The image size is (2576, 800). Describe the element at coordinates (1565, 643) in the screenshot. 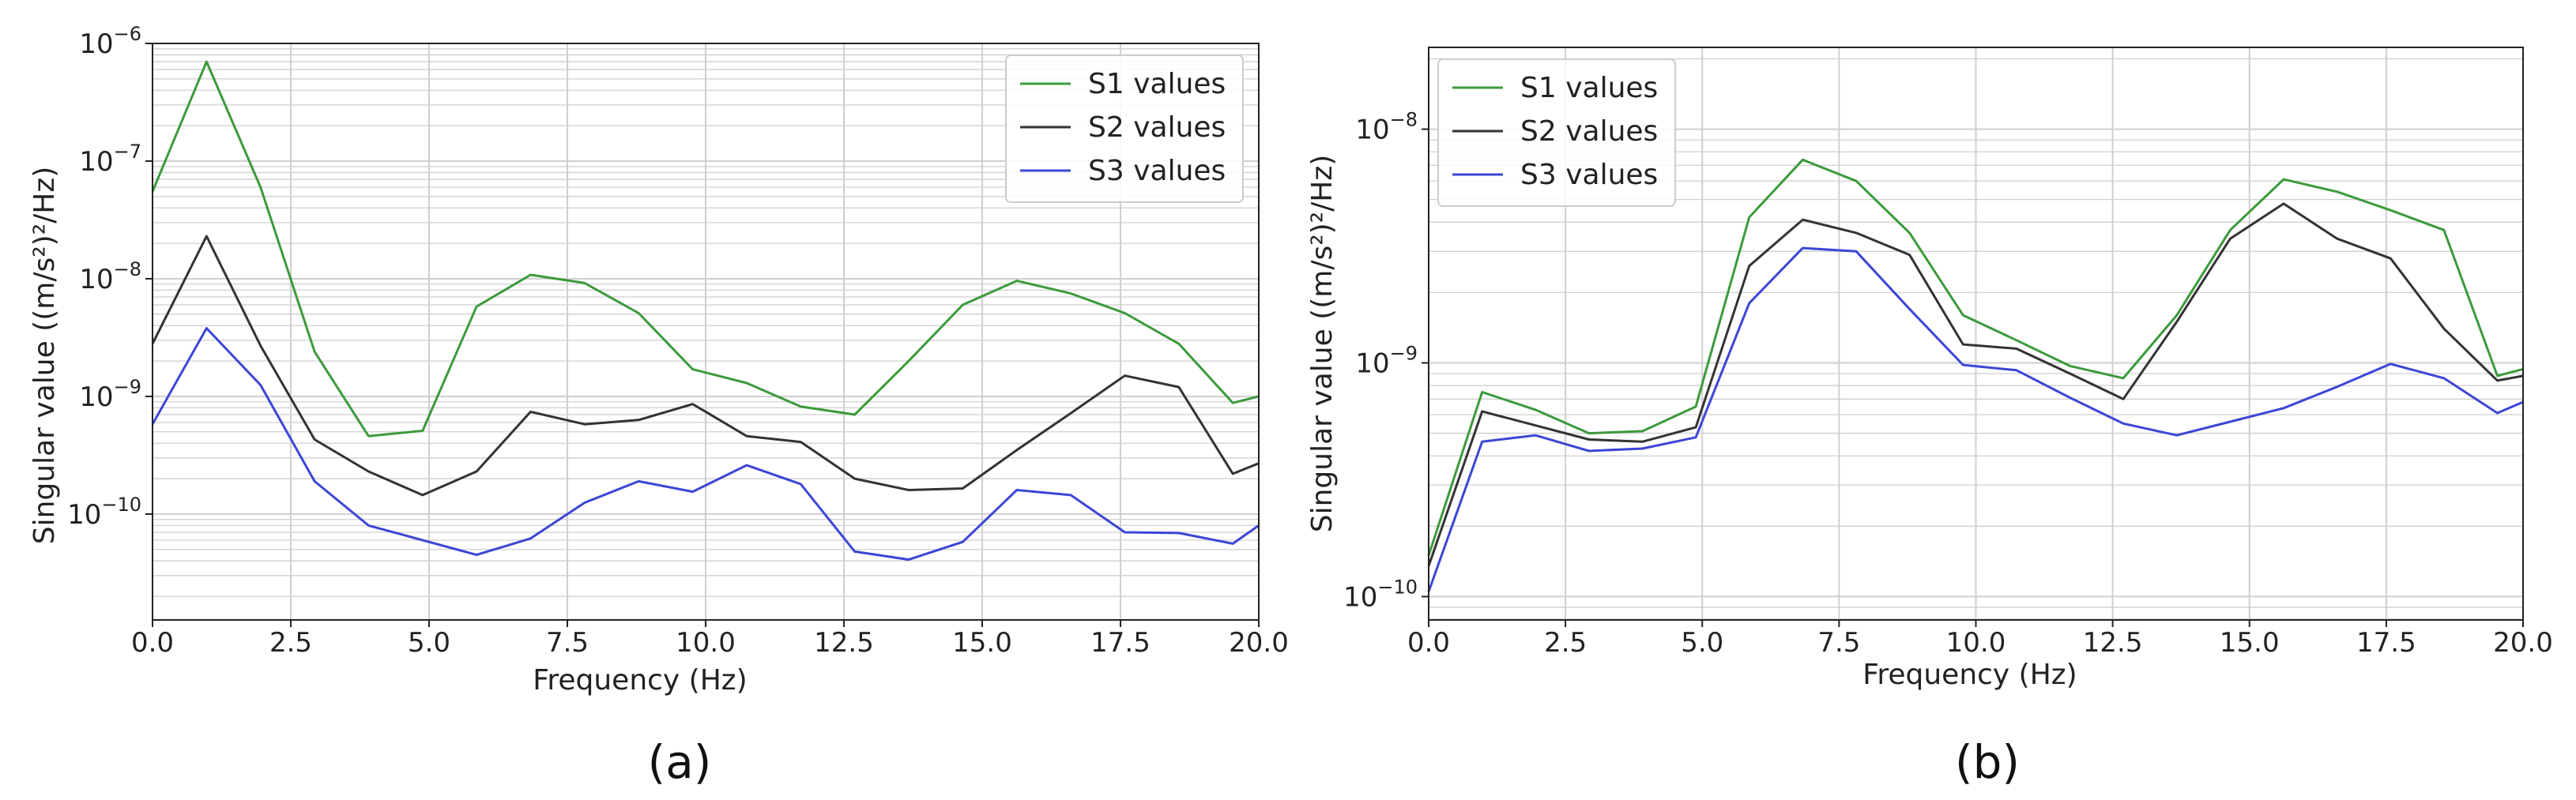

I see `chart-b-x-tick-label: 2.5` at that location.